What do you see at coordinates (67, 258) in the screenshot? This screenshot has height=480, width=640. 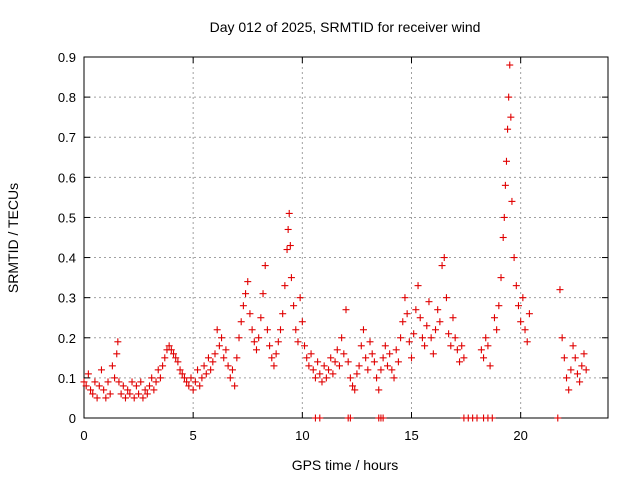 I see `y-tick-label: 0.4` at bounding box center [67, 258].